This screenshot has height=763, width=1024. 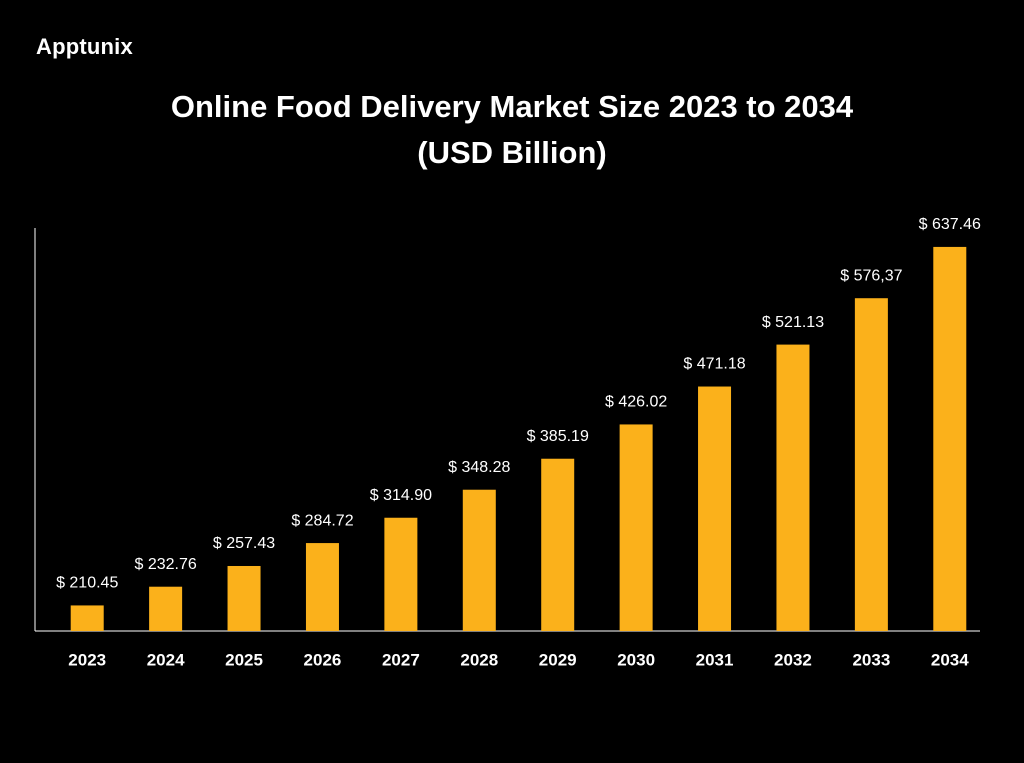 What do you see at coordinates (715, 659) in the screenshot?
I see `x-tick-label: 2031` at bounding box center [715, 659].